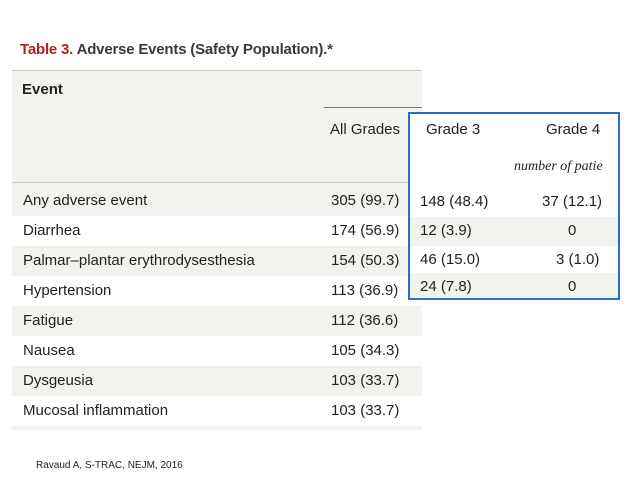 This screenshot has width=638, height=479. Describe the element at coordinates (514, 285) in the screenshot. I see `grade-row: 24 (7.8) 0` at that location.